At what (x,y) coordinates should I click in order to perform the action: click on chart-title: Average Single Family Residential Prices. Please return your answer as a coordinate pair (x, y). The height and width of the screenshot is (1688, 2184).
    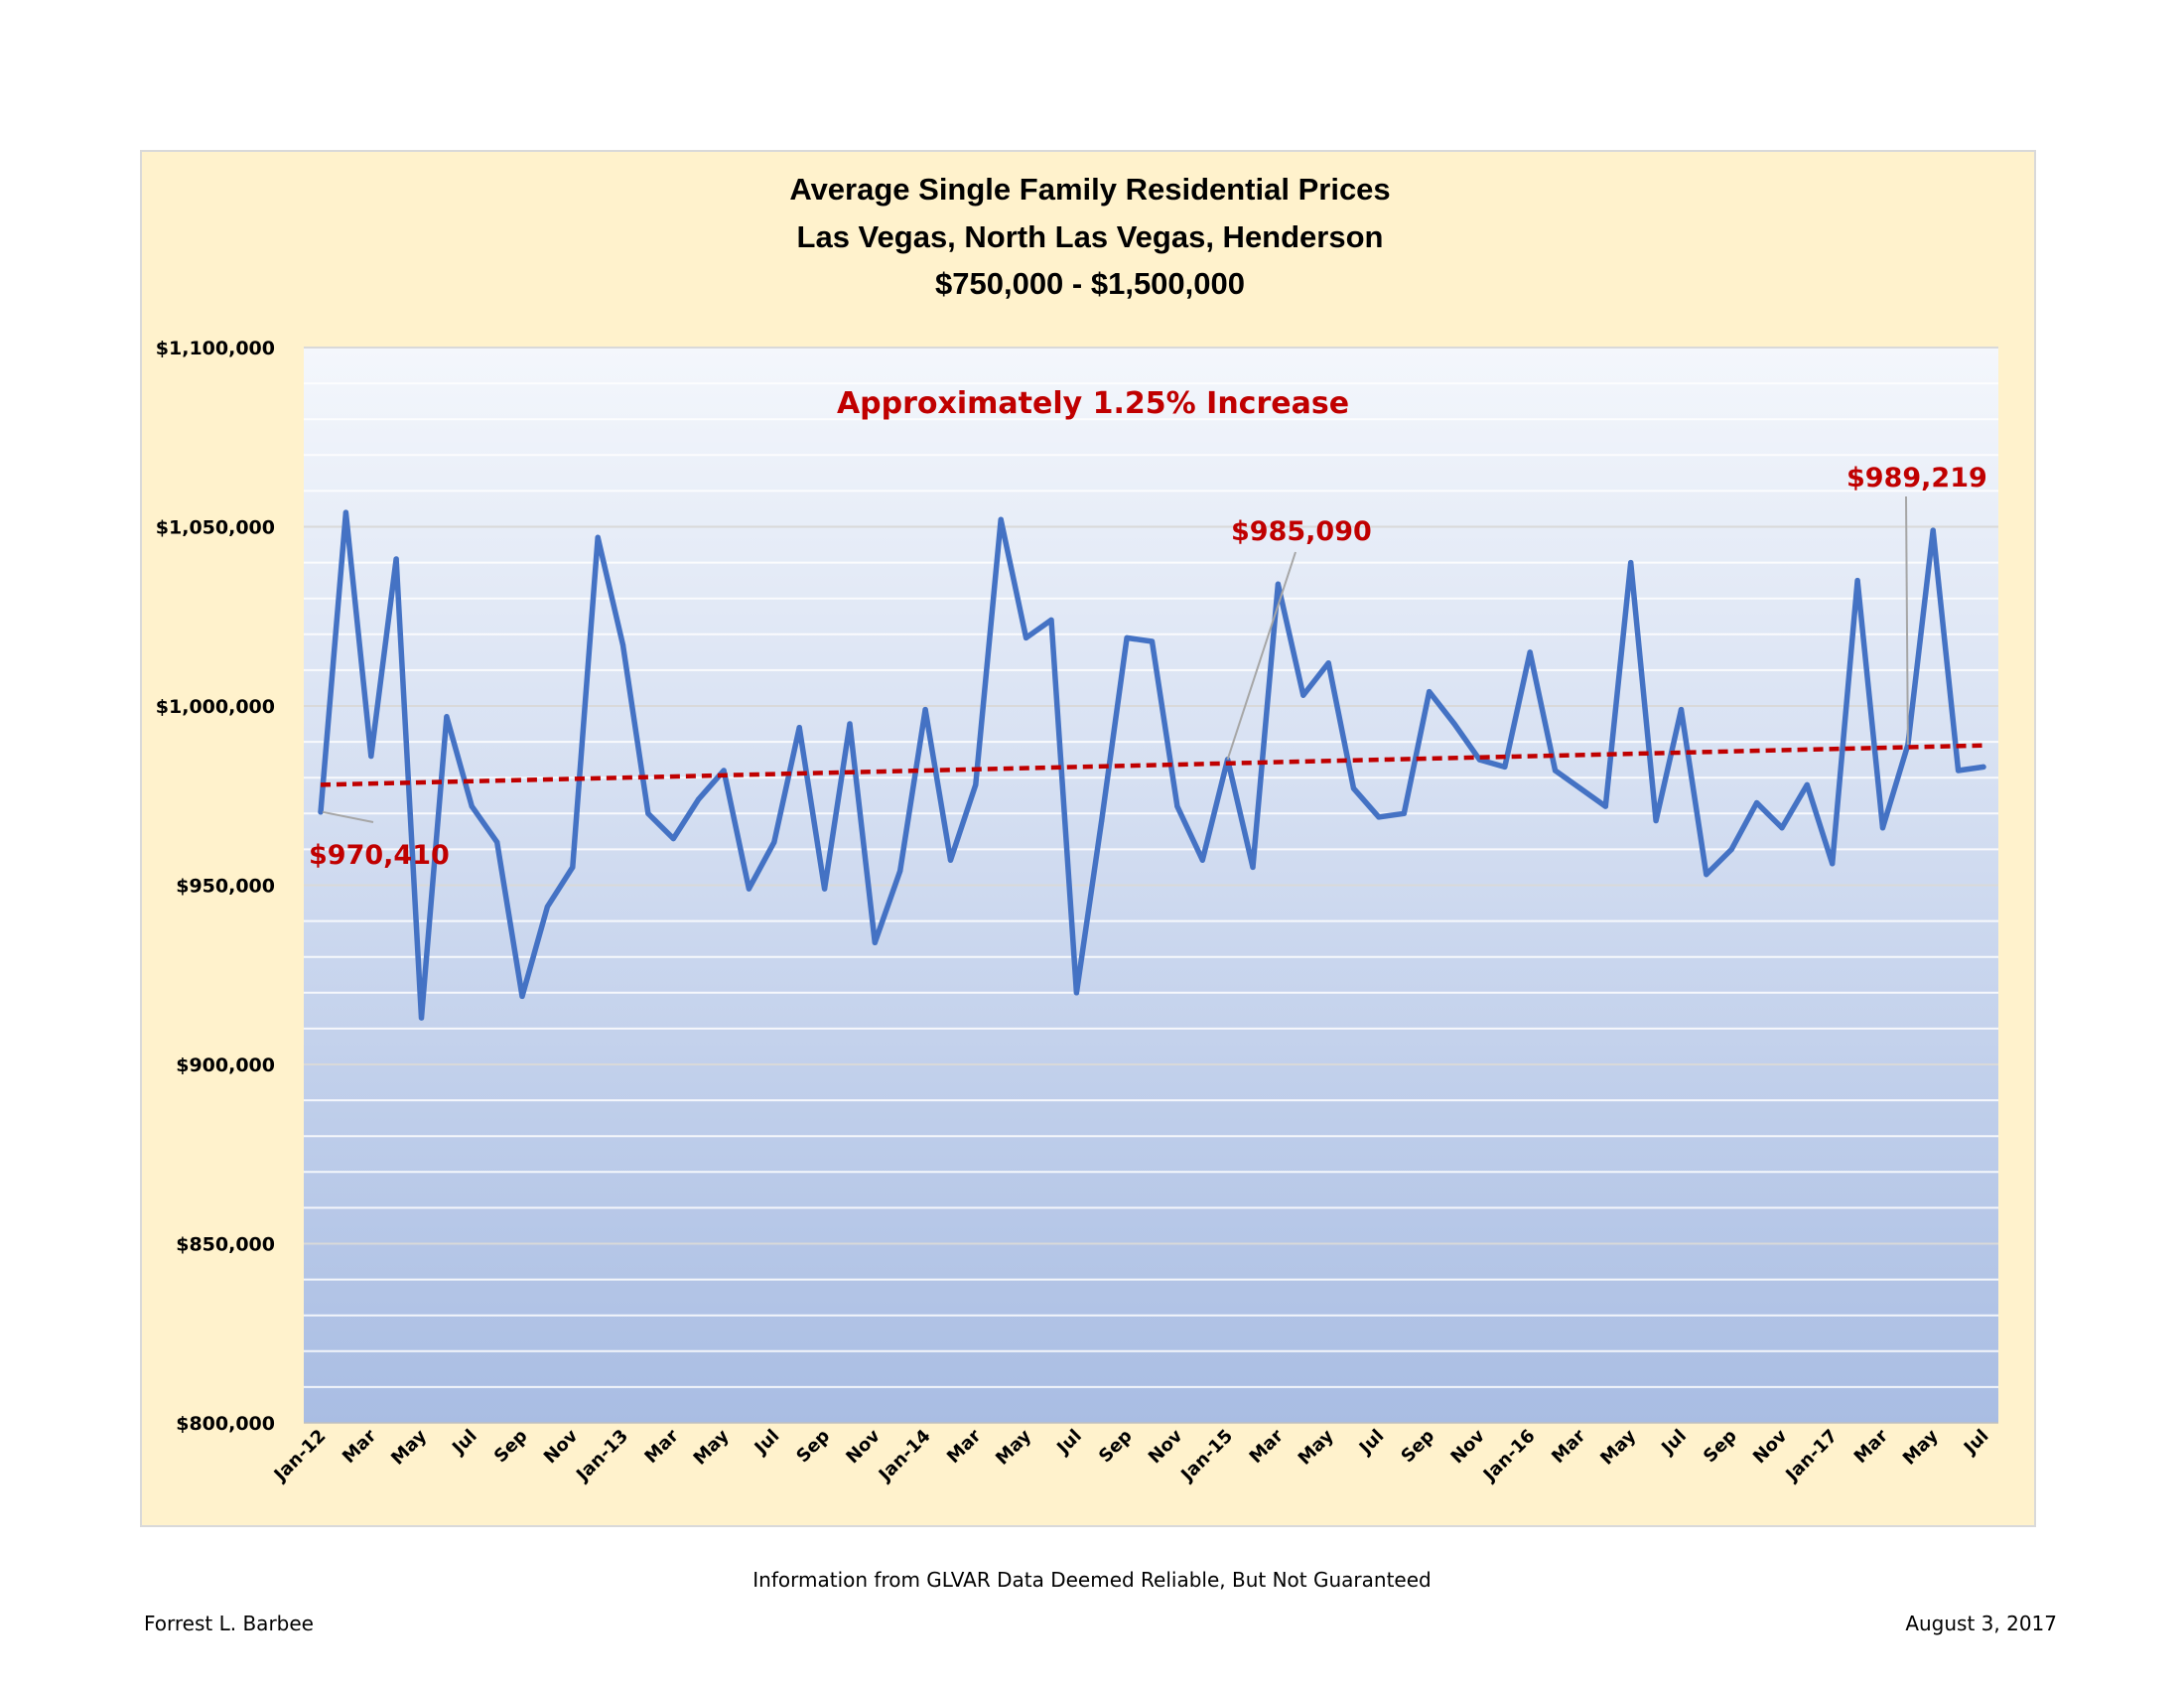
    Looking at the image, I should click on (1089, 189).